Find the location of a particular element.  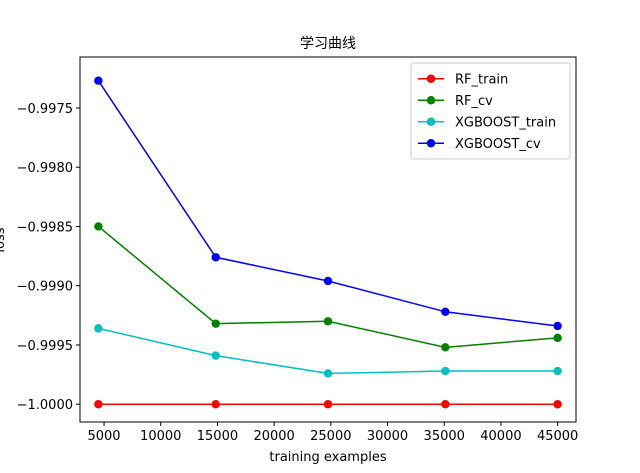

y-tick-label: −1.0000 is located at coordinates (45, 405).